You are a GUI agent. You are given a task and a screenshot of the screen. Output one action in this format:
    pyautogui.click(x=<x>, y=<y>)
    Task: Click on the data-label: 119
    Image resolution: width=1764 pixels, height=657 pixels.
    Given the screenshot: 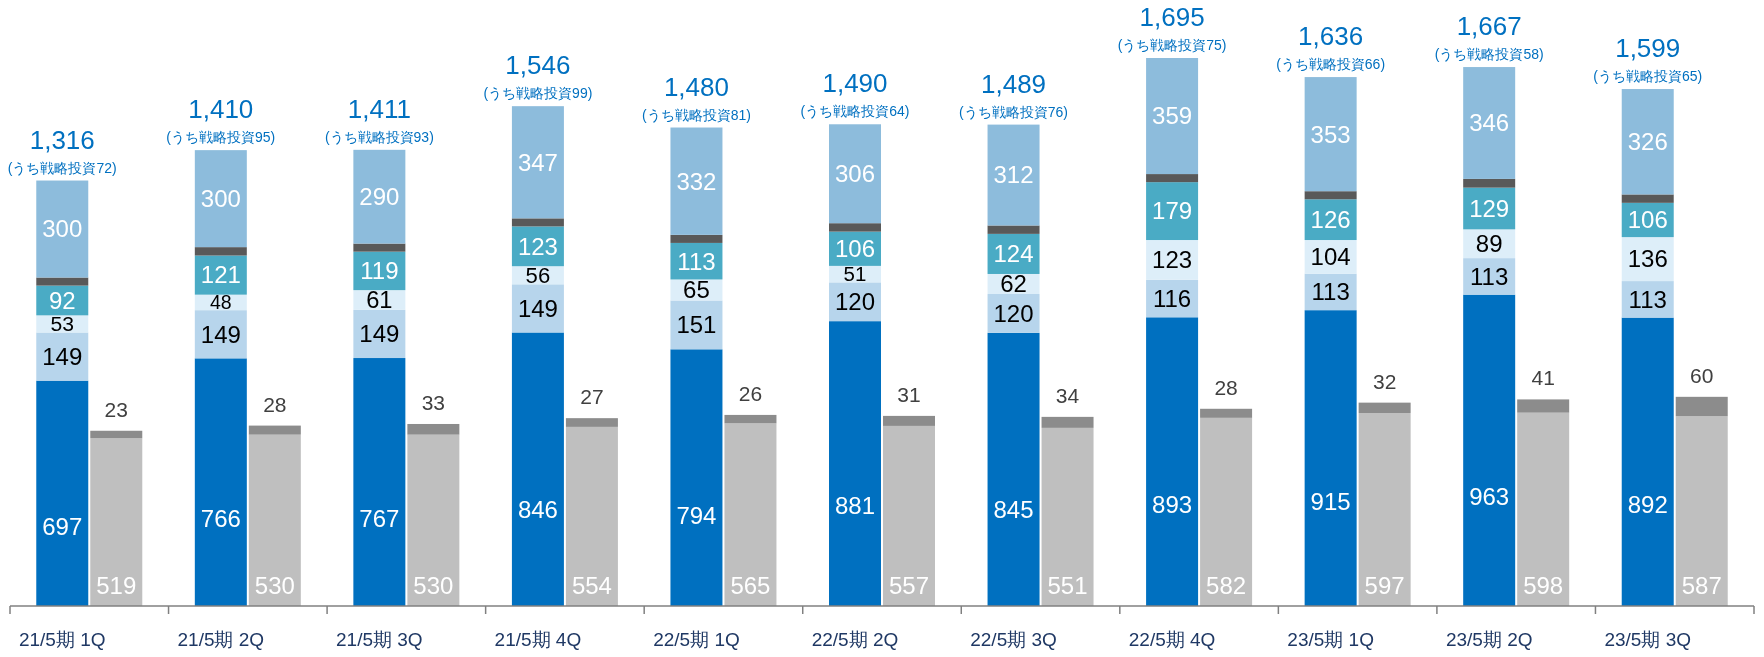 What is the action you would take?
    pyautogui.click(x=379, y=271)
    